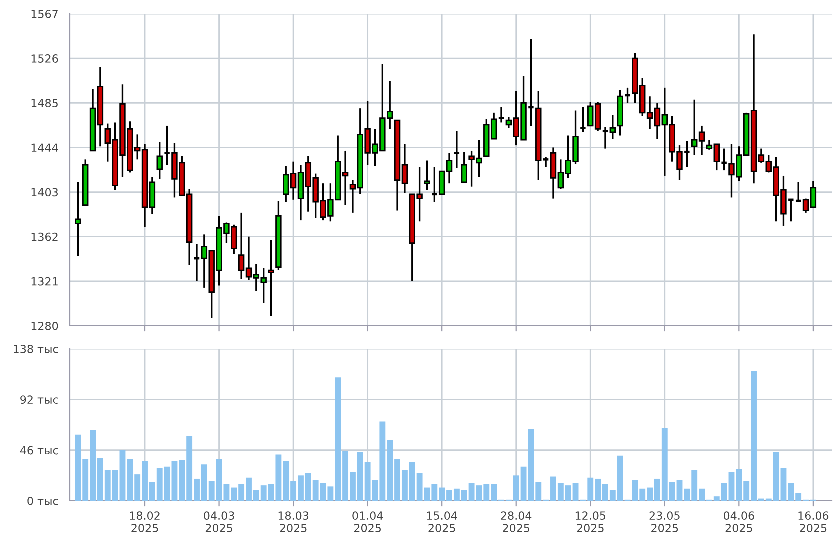 This screenshot has height=550, width=840. What do you see at coordinates (45, 14) in the screenshot?
I see `y-tick-label: 1567` at bounding box center [45, 14].